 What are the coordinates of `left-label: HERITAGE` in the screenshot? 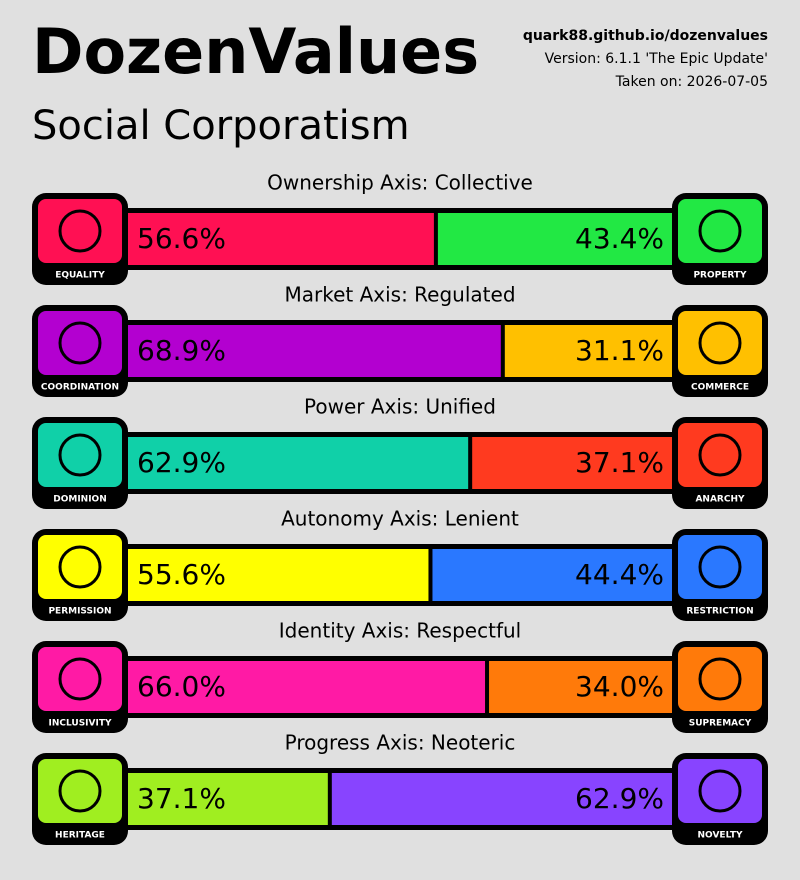 It's located at (80, 836).